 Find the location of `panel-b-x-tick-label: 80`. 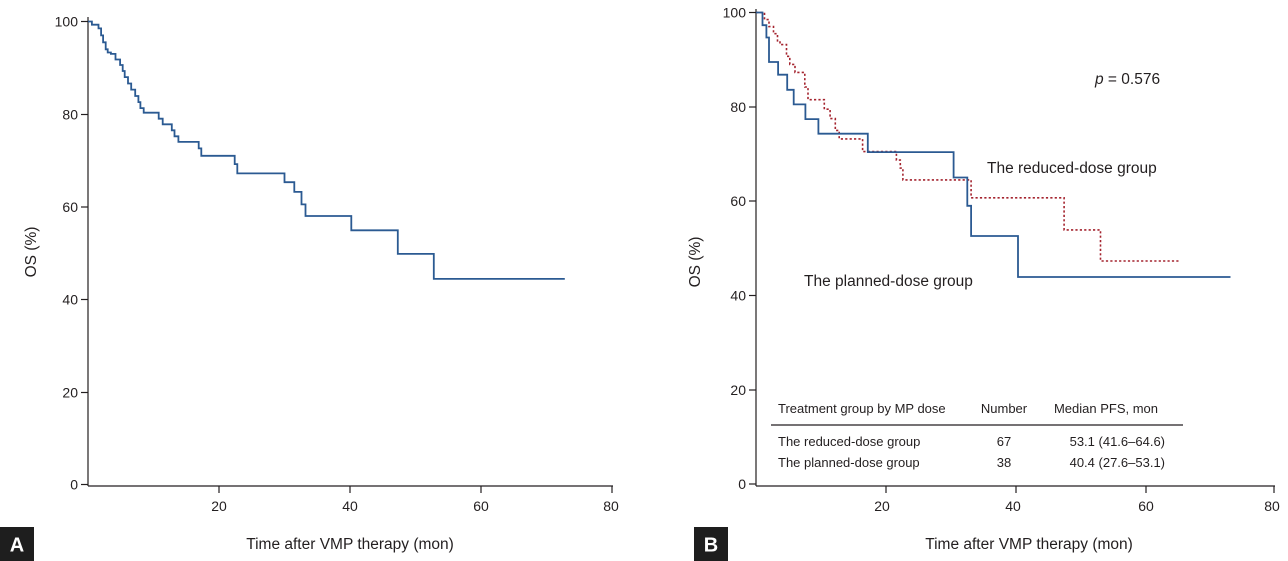

panel-b-x-tick-label: 80 is located at coordinates (1272, 506).